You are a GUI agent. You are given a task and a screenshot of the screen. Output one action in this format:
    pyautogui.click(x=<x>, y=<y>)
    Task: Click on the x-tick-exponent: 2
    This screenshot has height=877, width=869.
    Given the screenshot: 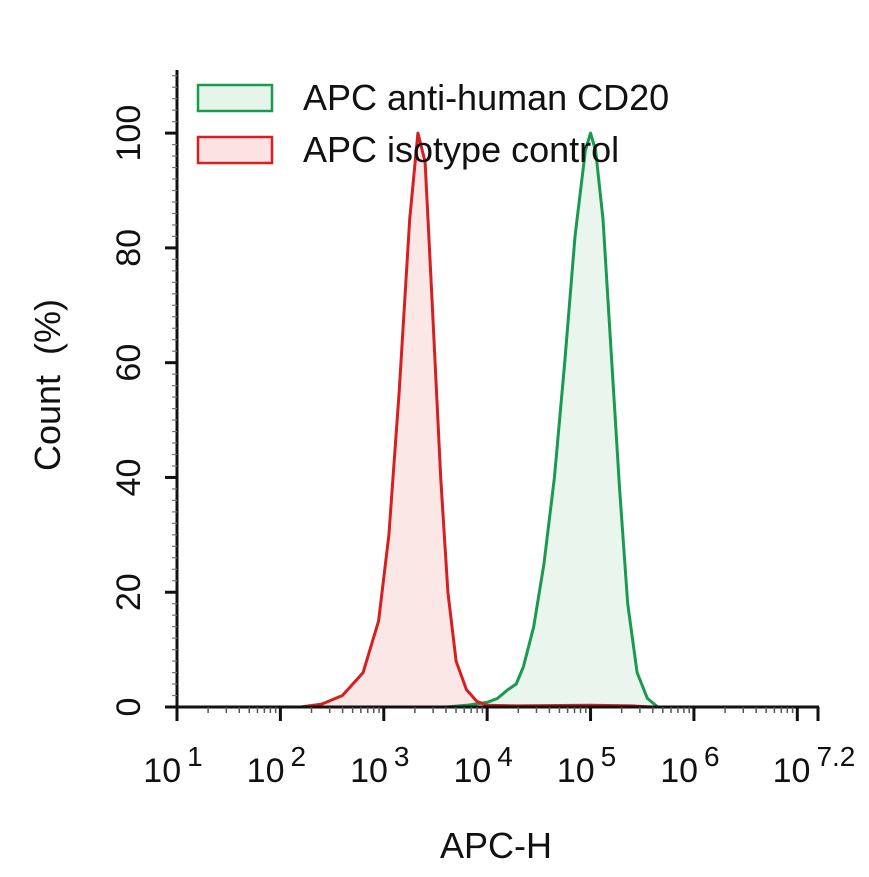 What is the action you would take?
    pyautogui.click(x=299, y=756)
    